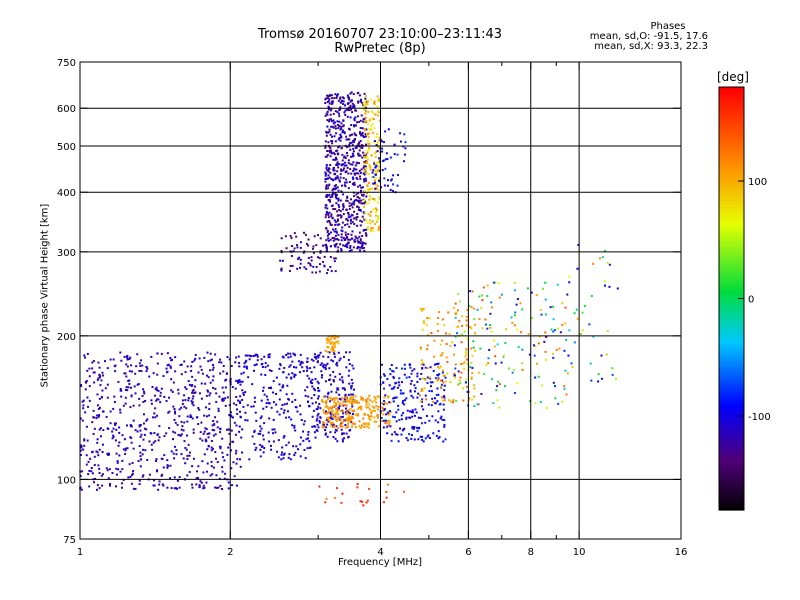 This screenshot has width=800, height=600. I want to click on x-tick-label: 2, so click(230, 552).